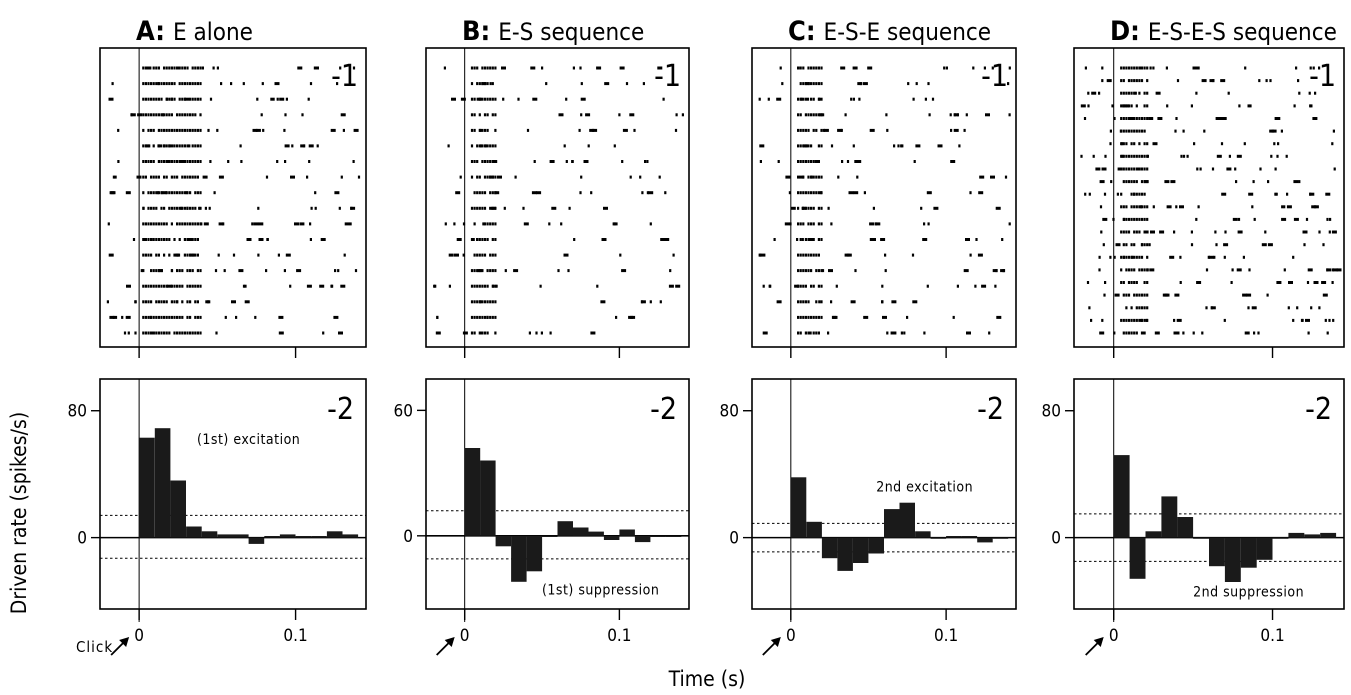  I want to click on bars, so click(573, 515).